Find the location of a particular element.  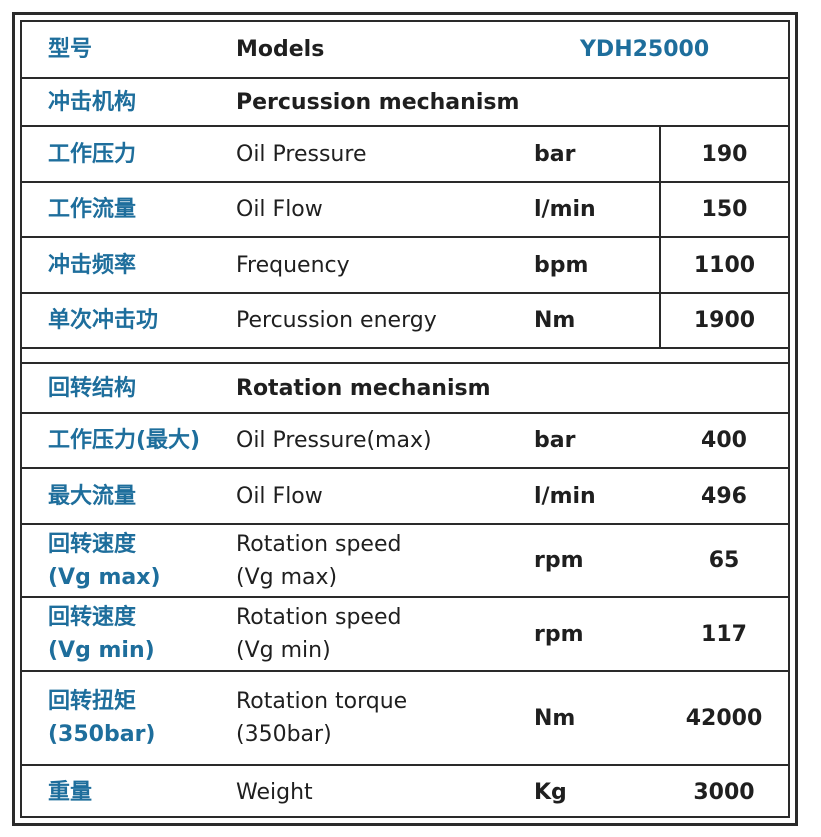

param-value: 150 is located at coordinates (723, 210).